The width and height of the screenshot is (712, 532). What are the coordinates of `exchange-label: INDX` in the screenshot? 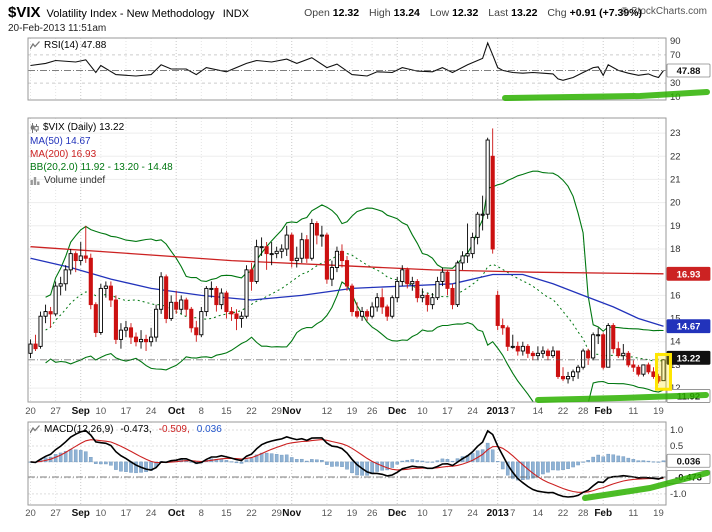 It's located at (235, 14).